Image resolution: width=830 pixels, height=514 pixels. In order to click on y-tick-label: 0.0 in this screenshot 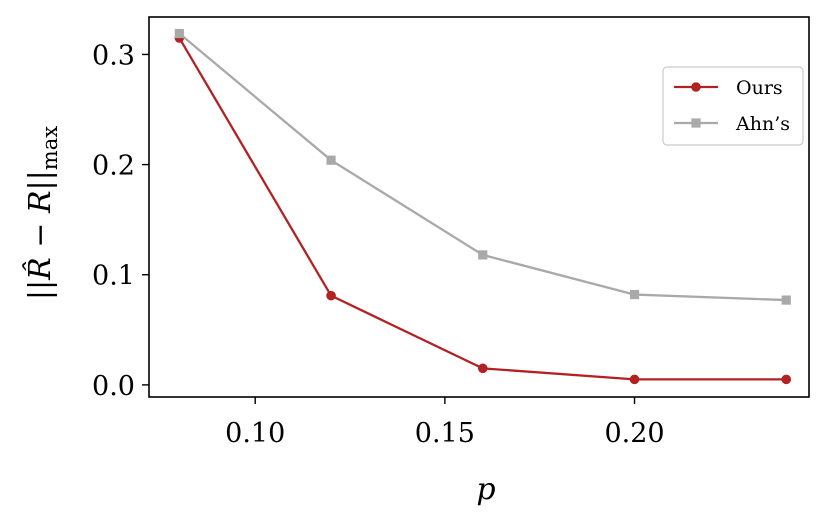, I will do `click(113, 386)`.